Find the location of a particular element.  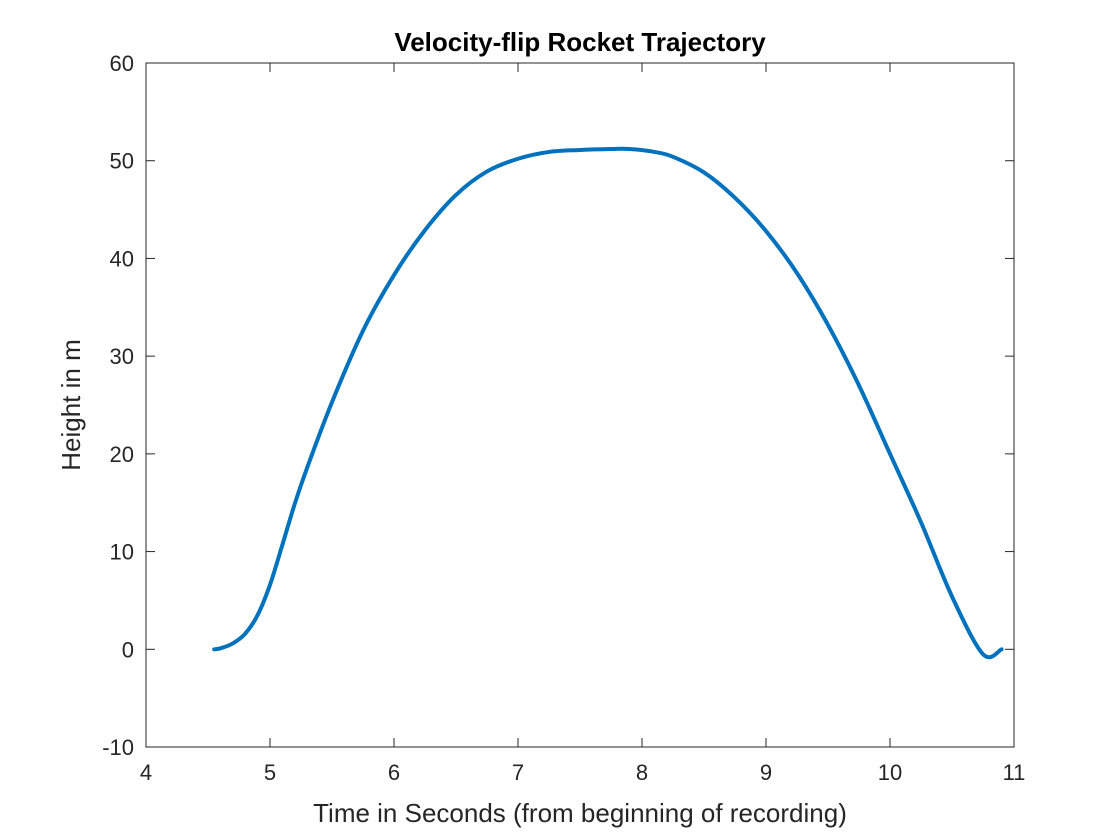

y-tick-label: 30 is located at coordinates (122, 356).